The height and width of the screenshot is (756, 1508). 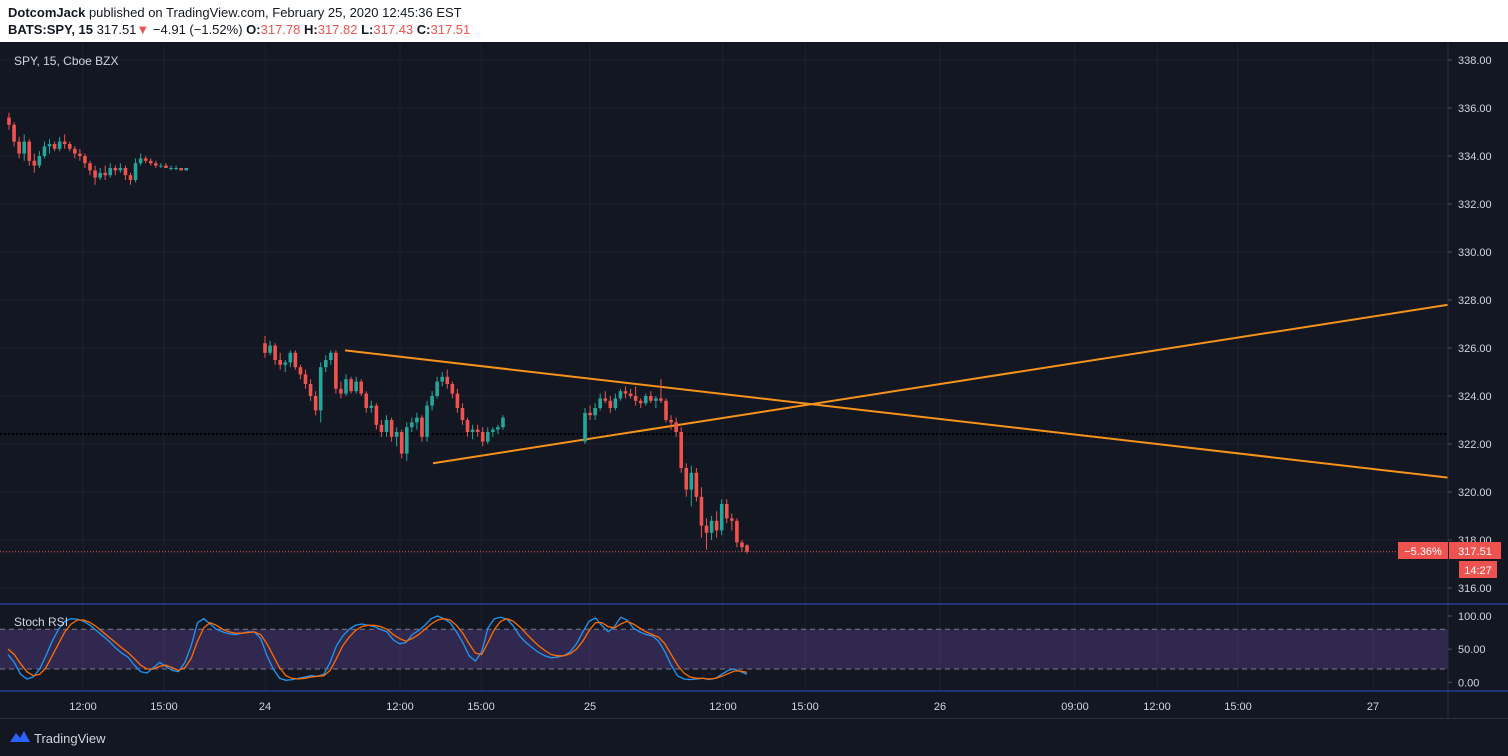 I want to click on price-tick-label: 324.00, so click(x=1475, y=397).